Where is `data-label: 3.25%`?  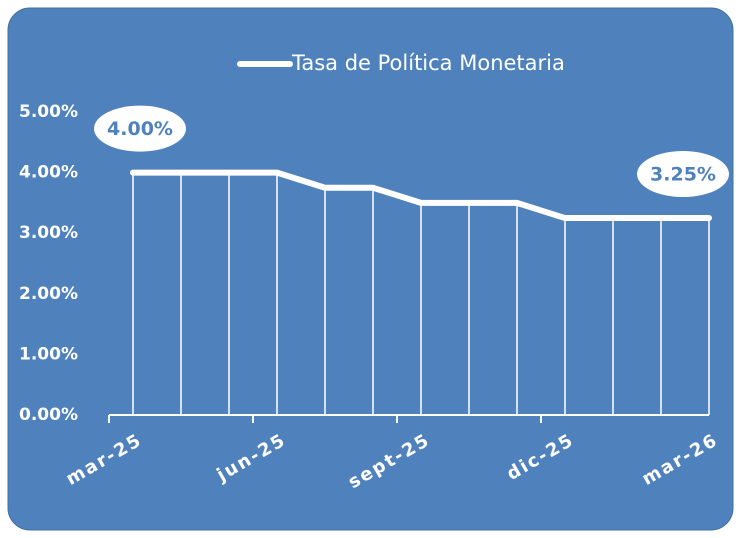
data-label: 3.25% is located at coordinates (683, 175).